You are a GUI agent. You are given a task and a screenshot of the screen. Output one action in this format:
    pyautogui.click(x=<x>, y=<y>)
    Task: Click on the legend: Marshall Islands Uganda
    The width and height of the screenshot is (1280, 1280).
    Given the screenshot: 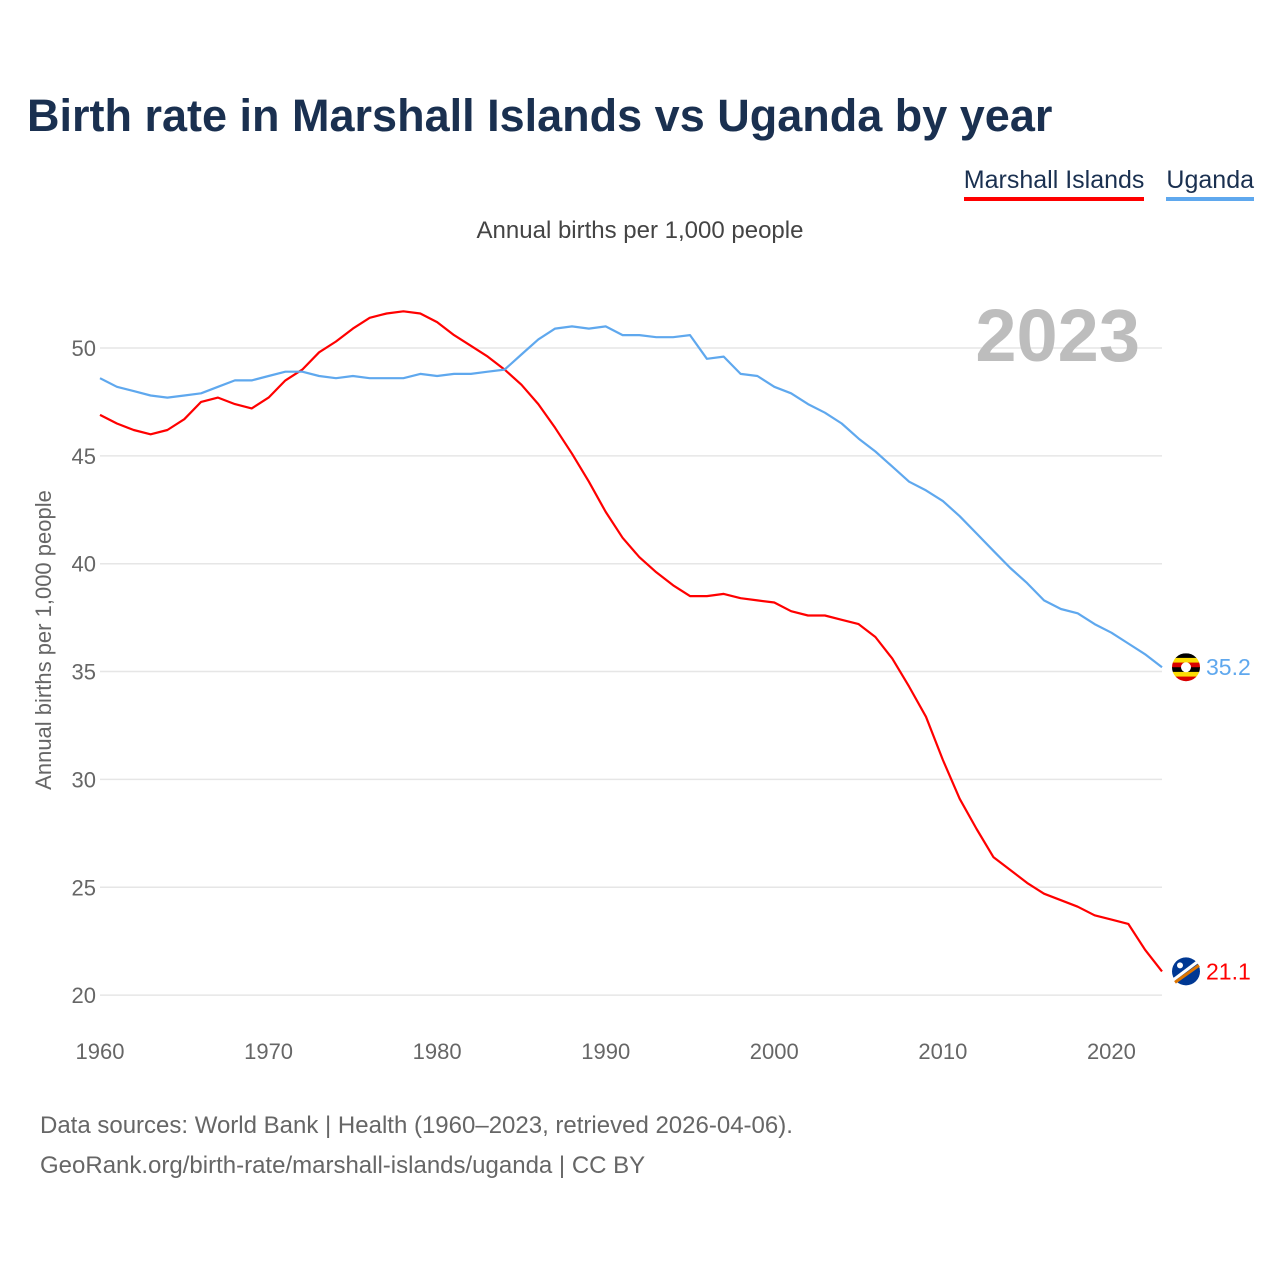 What is the action you would take?
    pyautogui.click(x=1108, y=183)
    